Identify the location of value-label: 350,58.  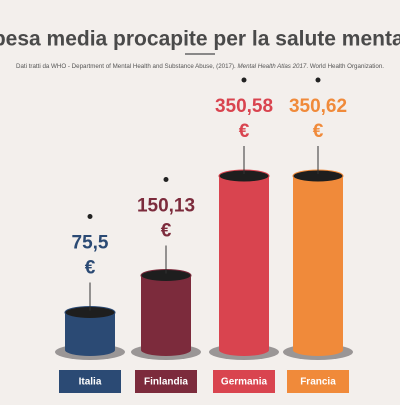
(244, 106).